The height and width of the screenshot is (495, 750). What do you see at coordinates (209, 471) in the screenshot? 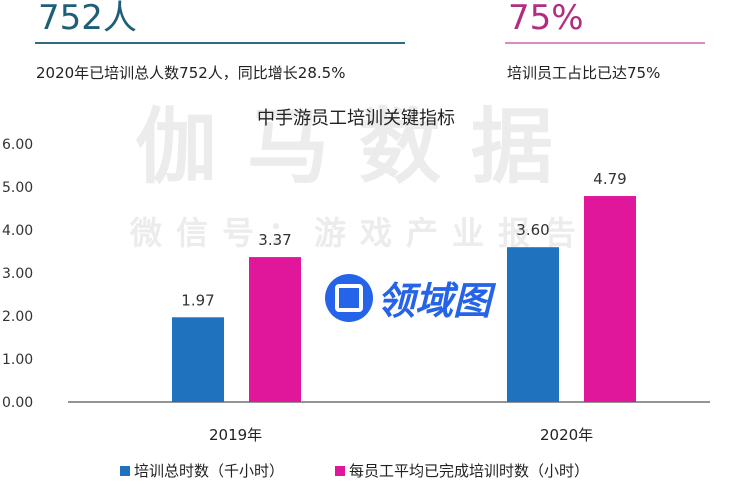
I see `legend-label: 培训总时数（千小时）` at bounding box center [209, 471].